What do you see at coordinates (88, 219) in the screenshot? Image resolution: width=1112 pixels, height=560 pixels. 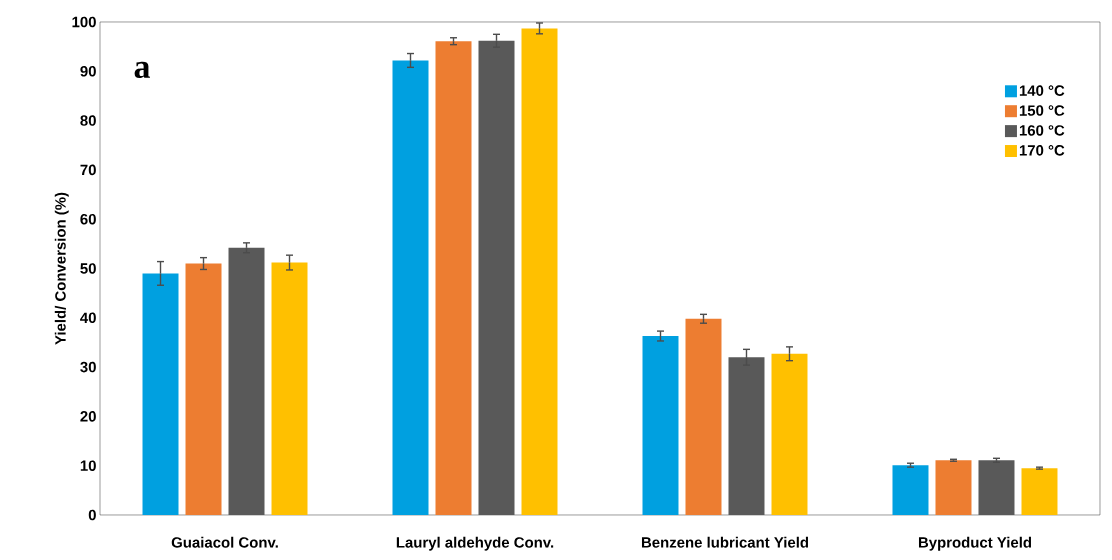 I see `y-tick-label: 60` at bounding box center [88, 219].